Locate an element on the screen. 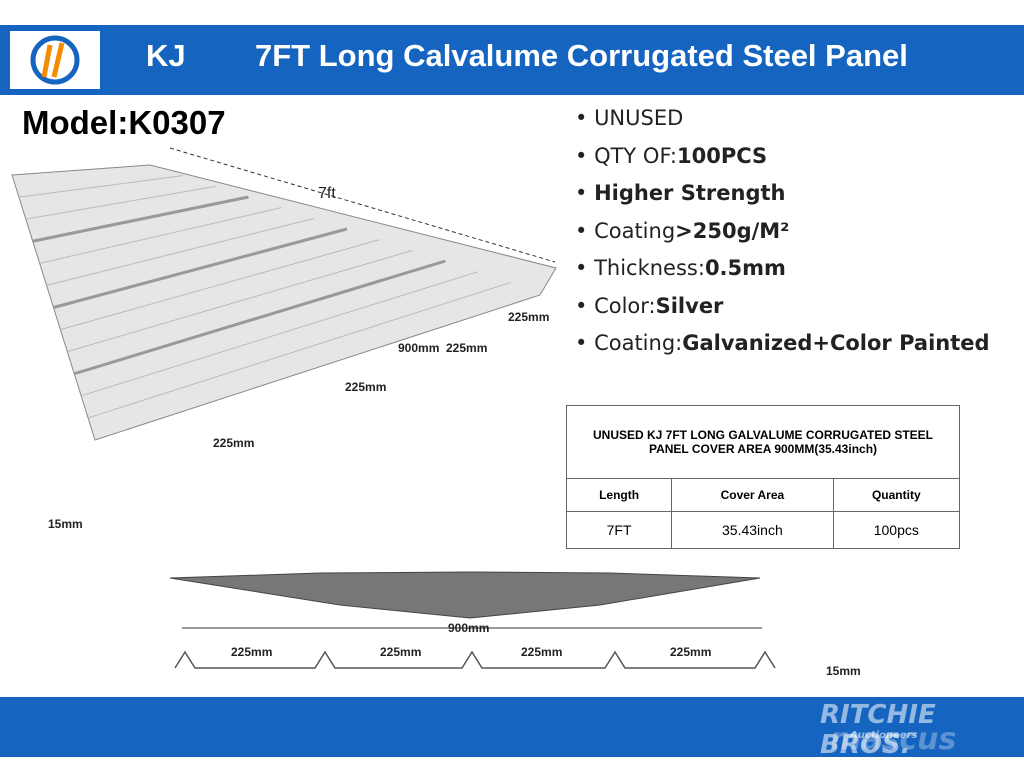 The width and height of the screenshot is (1024, 768). feature-text: QTY OF: is located at coordinates (635, 155).